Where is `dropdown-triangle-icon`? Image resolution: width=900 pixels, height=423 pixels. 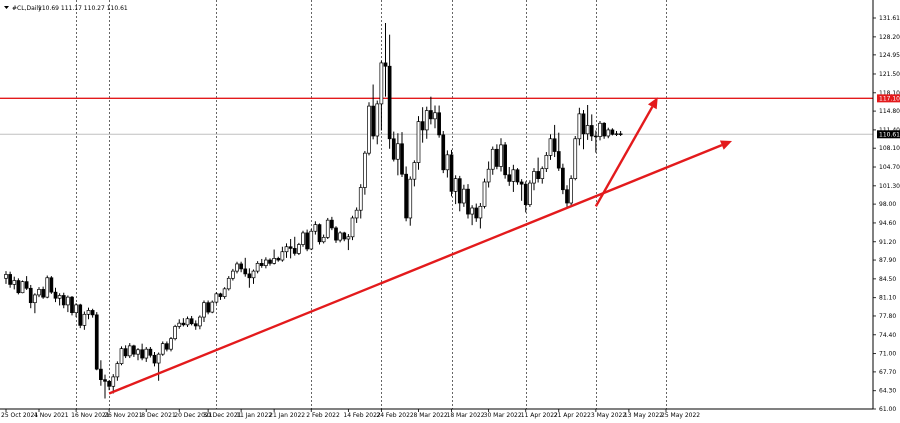
dropdown-triangle-icon is located at coordinates (6, 7).